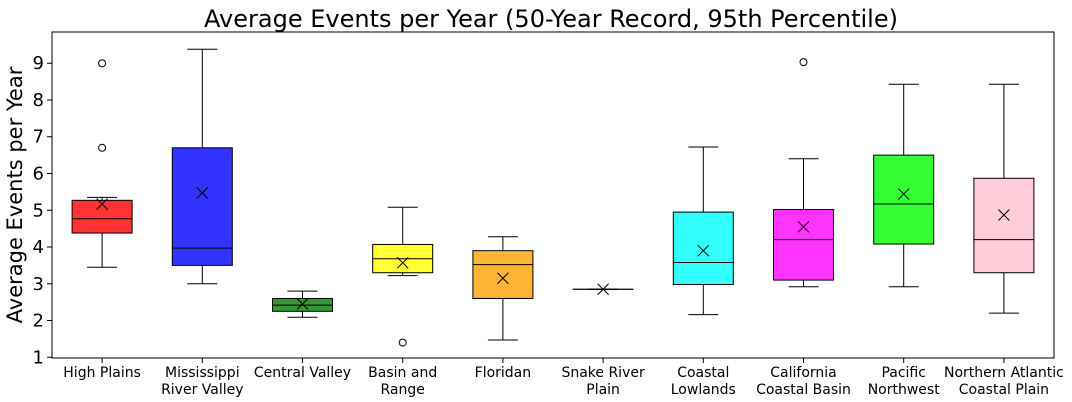 This screenshot has width=1072, height=402. Describe the element at coordinates (202, 381) in the screenshot. I see `x-tick-label: Mississippi River Valley` at that location.